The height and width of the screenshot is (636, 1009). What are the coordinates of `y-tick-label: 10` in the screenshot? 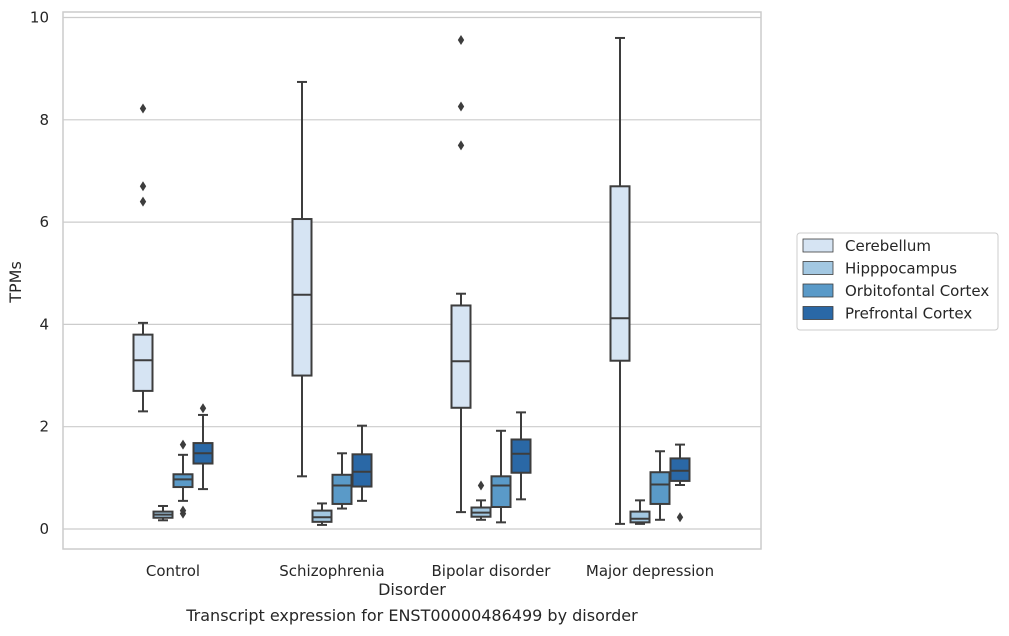 It's located at (39, 18).